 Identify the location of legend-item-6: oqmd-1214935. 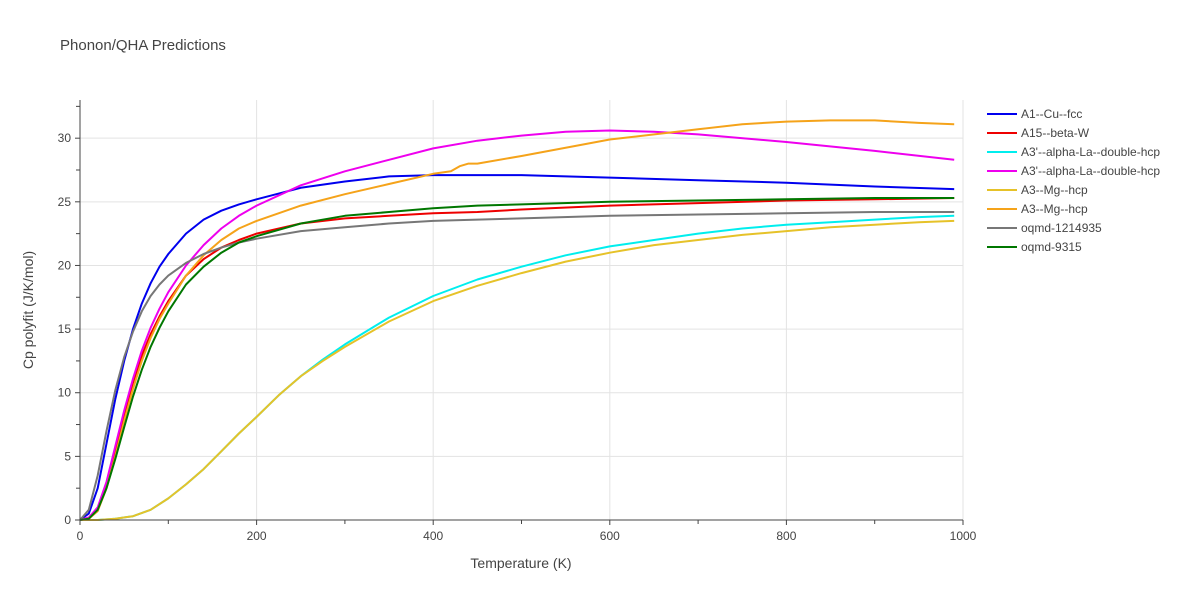
(1044, 228).